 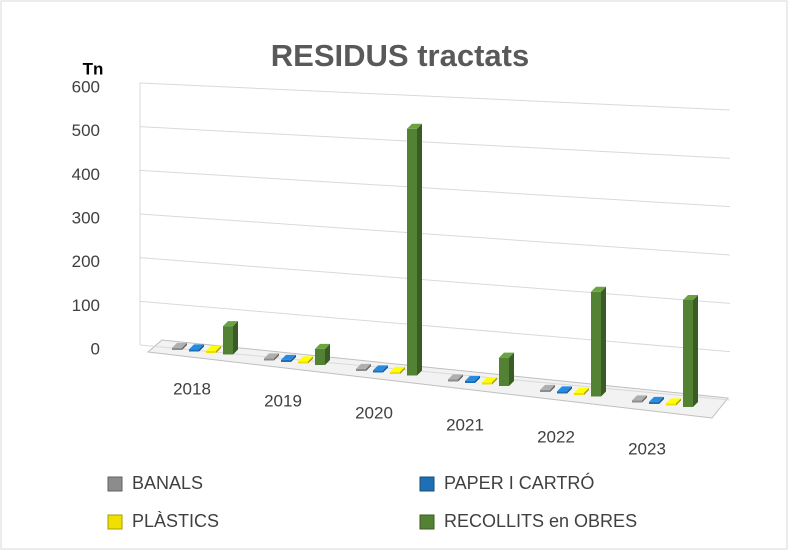 What do you see at coordinates (374, 412) in the screenshot?
I see `x-tick-label: 2020` at bounding box center [374, 412].